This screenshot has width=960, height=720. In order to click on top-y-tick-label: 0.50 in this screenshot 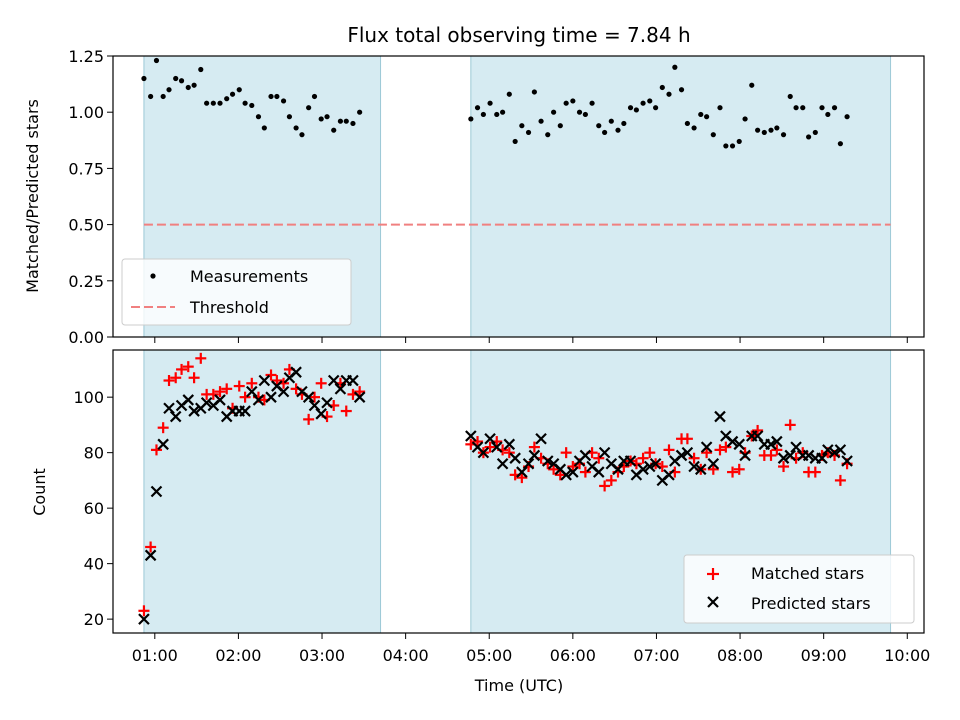, I will do `click(86, 225)`.